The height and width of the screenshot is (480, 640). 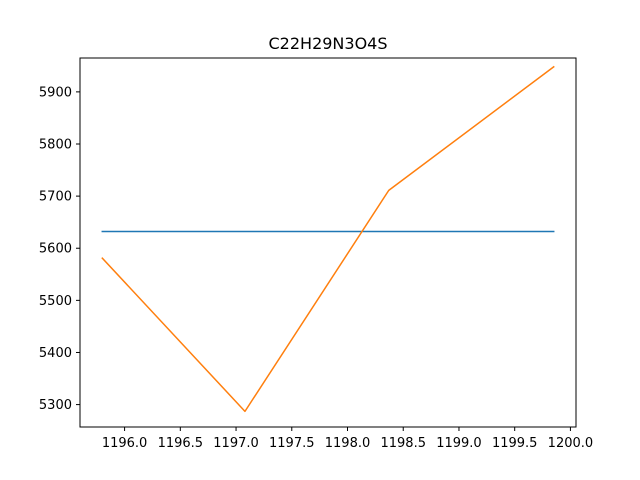 What do you see at coordinates (125, 443) in the screenshot?
I see `x-tick-label: 1196.0` at bounding box center [125, 443].